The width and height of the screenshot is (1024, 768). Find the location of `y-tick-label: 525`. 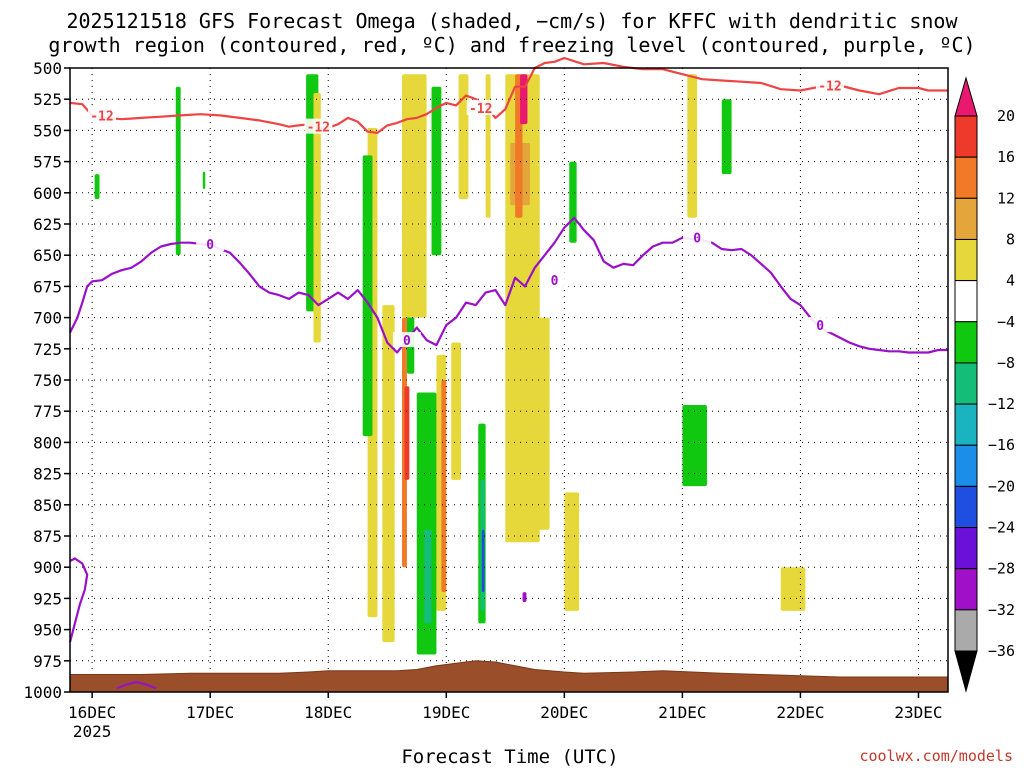

y-tick-label: 525 is located at coordinates (47, 99).